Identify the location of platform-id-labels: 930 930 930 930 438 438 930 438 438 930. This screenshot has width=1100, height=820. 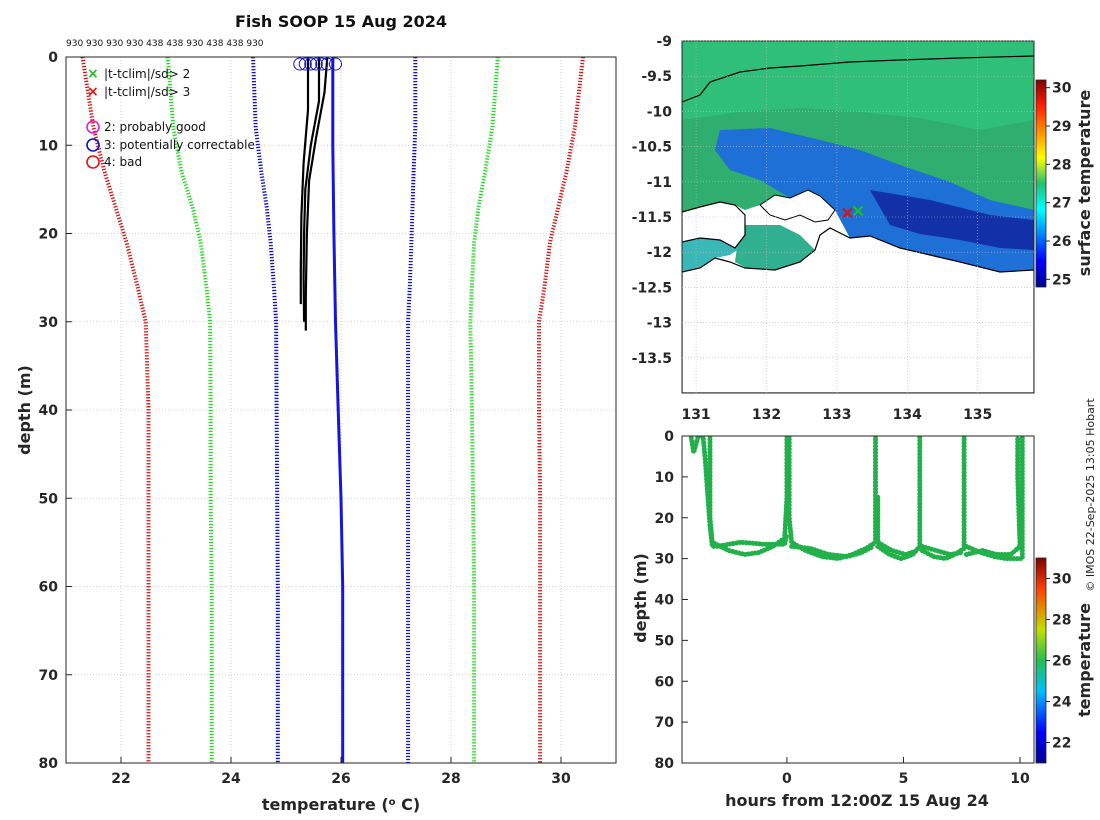
(165, 44).